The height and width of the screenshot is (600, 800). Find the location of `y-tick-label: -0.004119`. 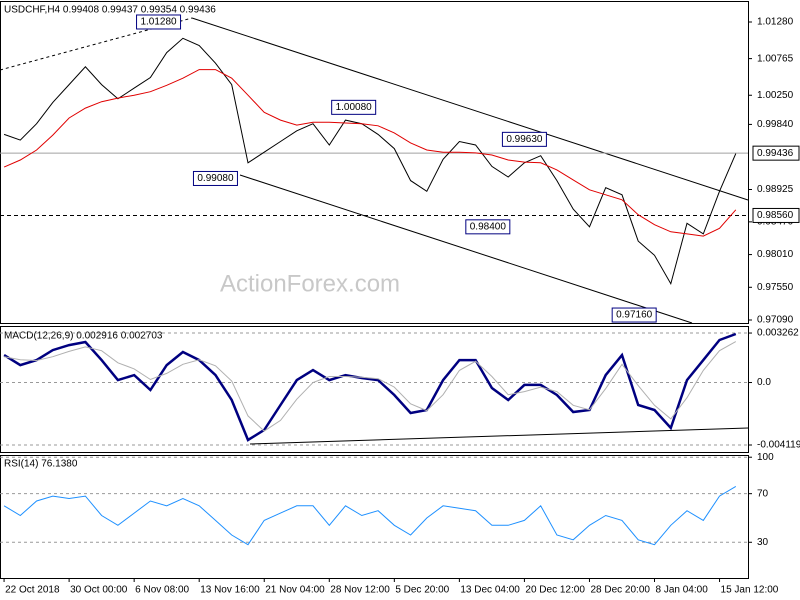

y-tick-label: -0.004119 is located at coordinates (778, 445).